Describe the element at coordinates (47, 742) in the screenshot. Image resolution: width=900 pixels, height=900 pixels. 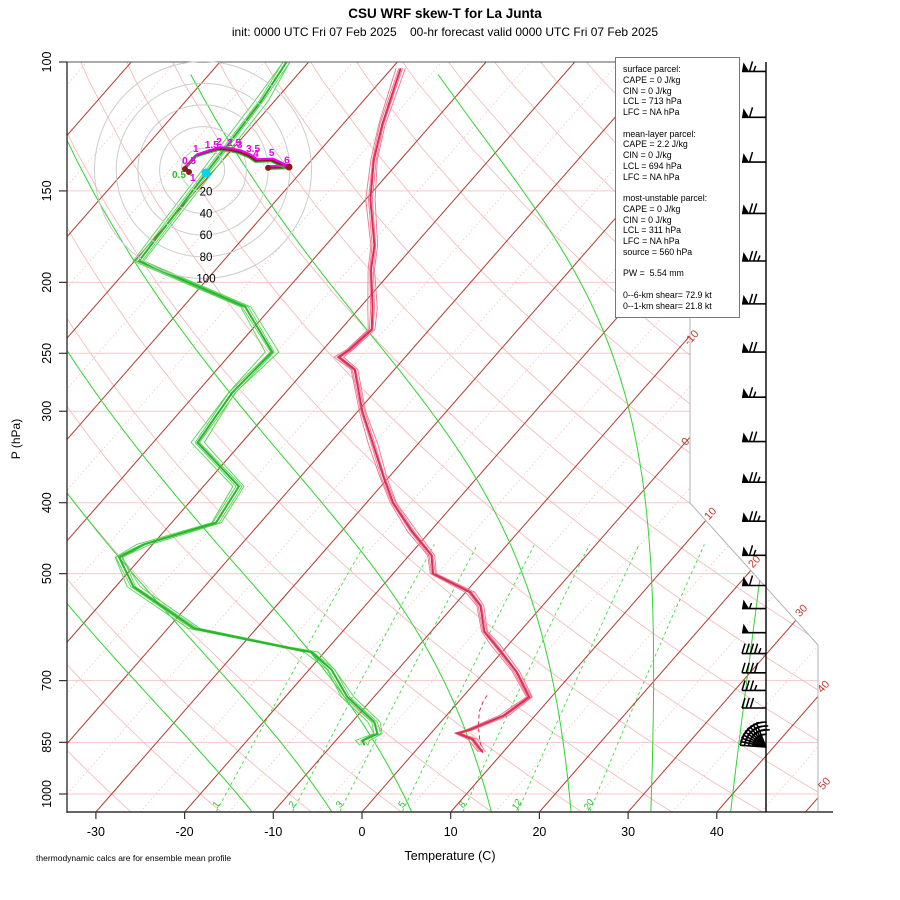
I see `pressure-tick-label: 850` at that location.